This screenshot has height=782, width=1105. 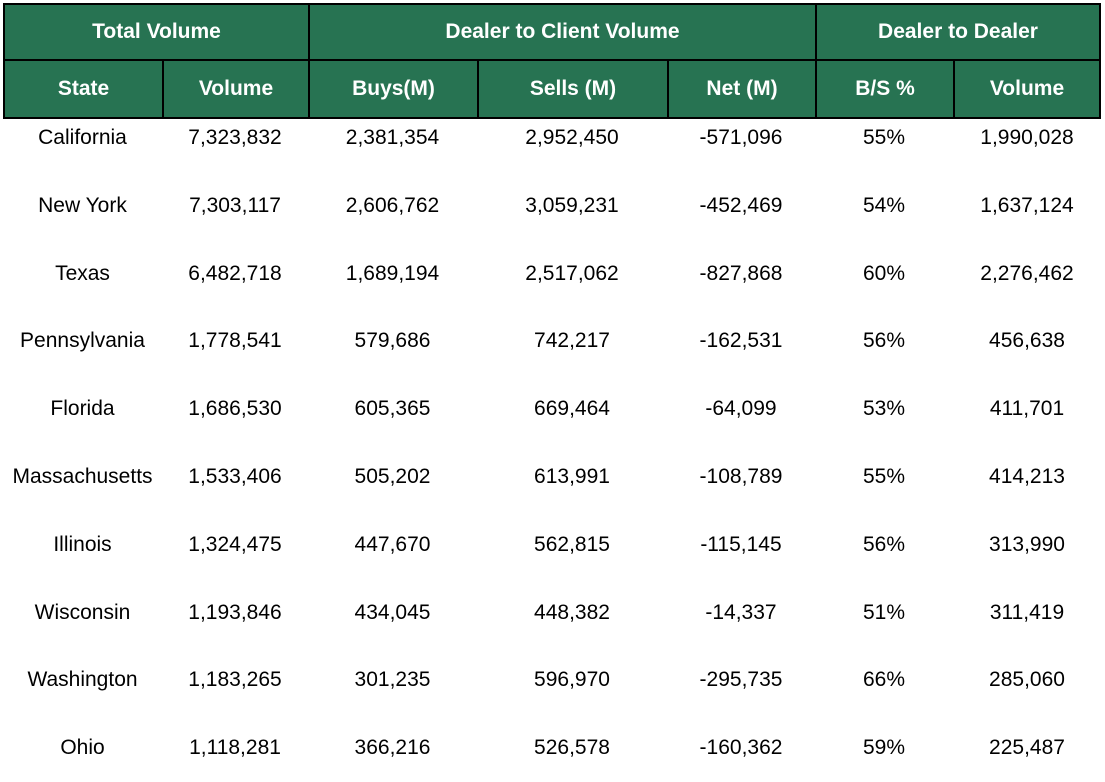 I want to click on column-header: Buys(M), so click(x=393, y=89).